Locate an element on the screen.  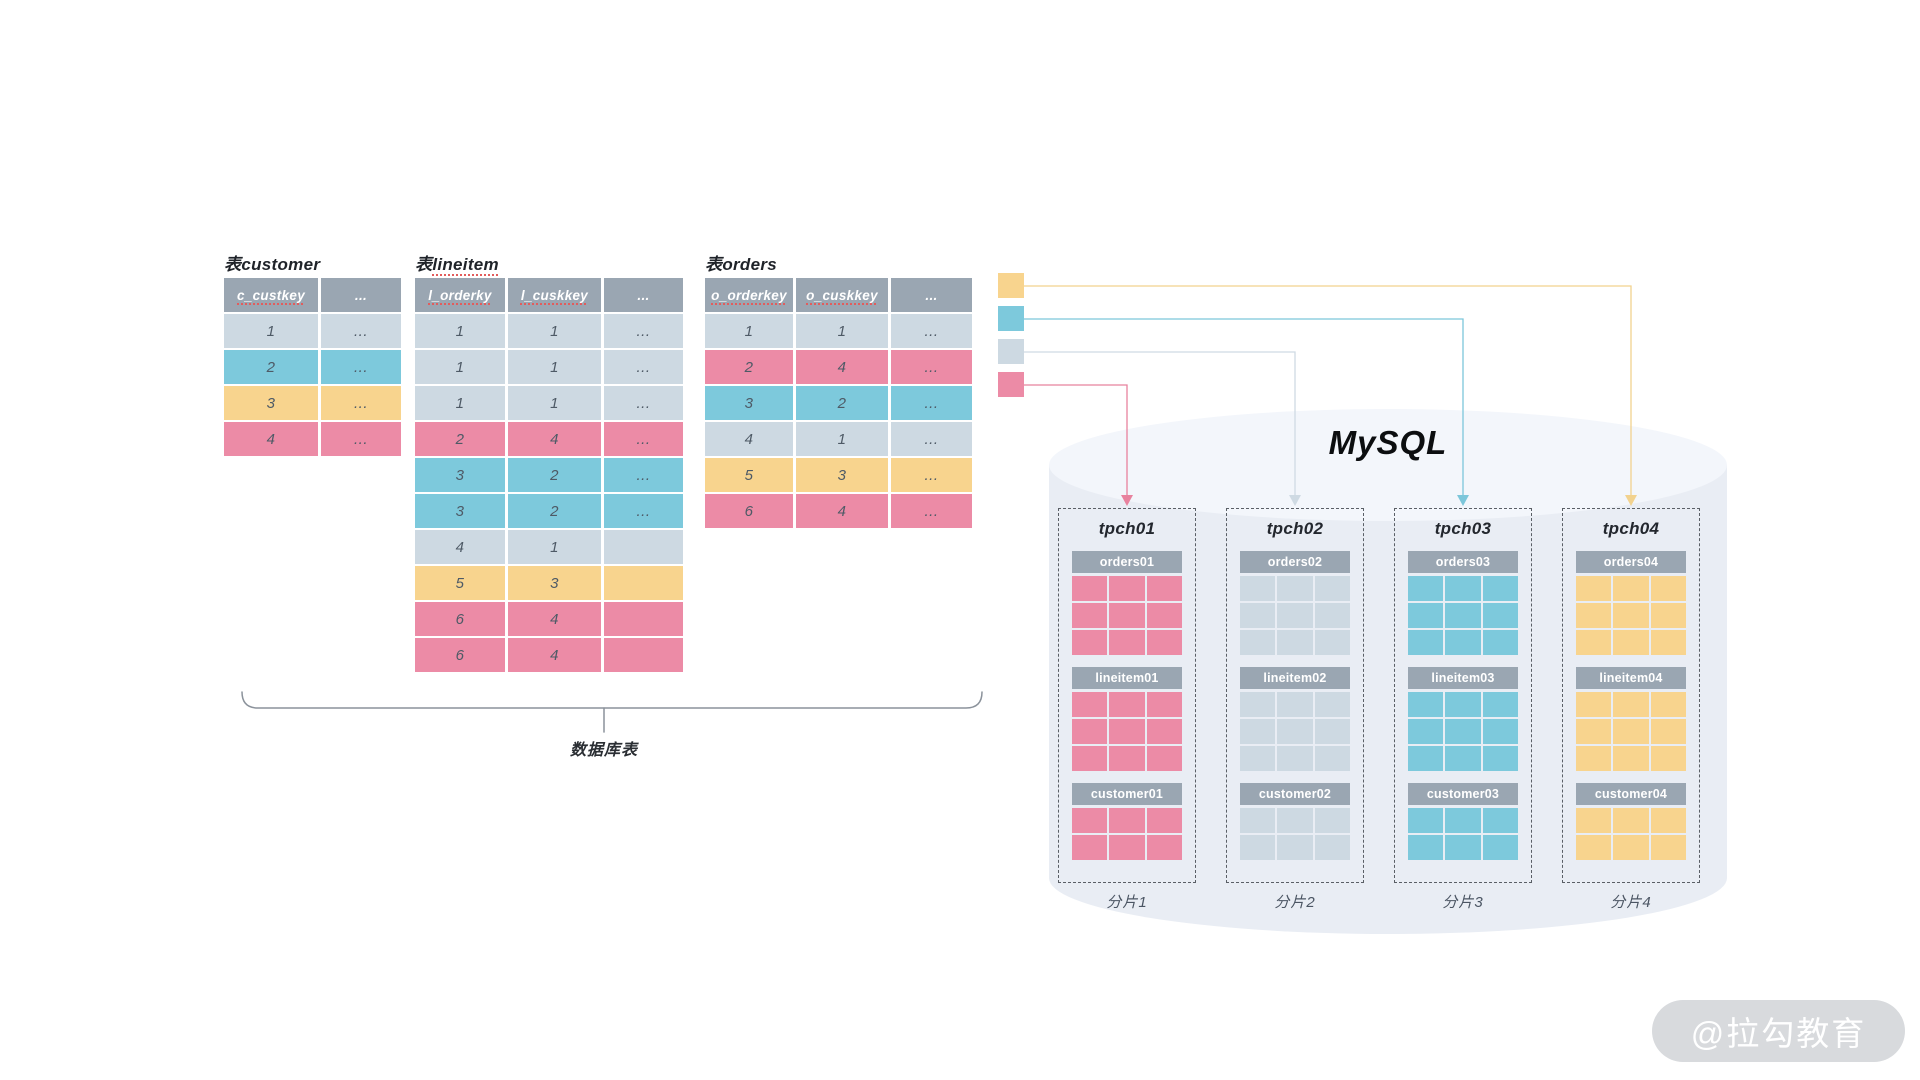
shard-tpch01: tpch01 orders01 lineitem01 customer01 分片1 is located at coordinates (1127, 710).